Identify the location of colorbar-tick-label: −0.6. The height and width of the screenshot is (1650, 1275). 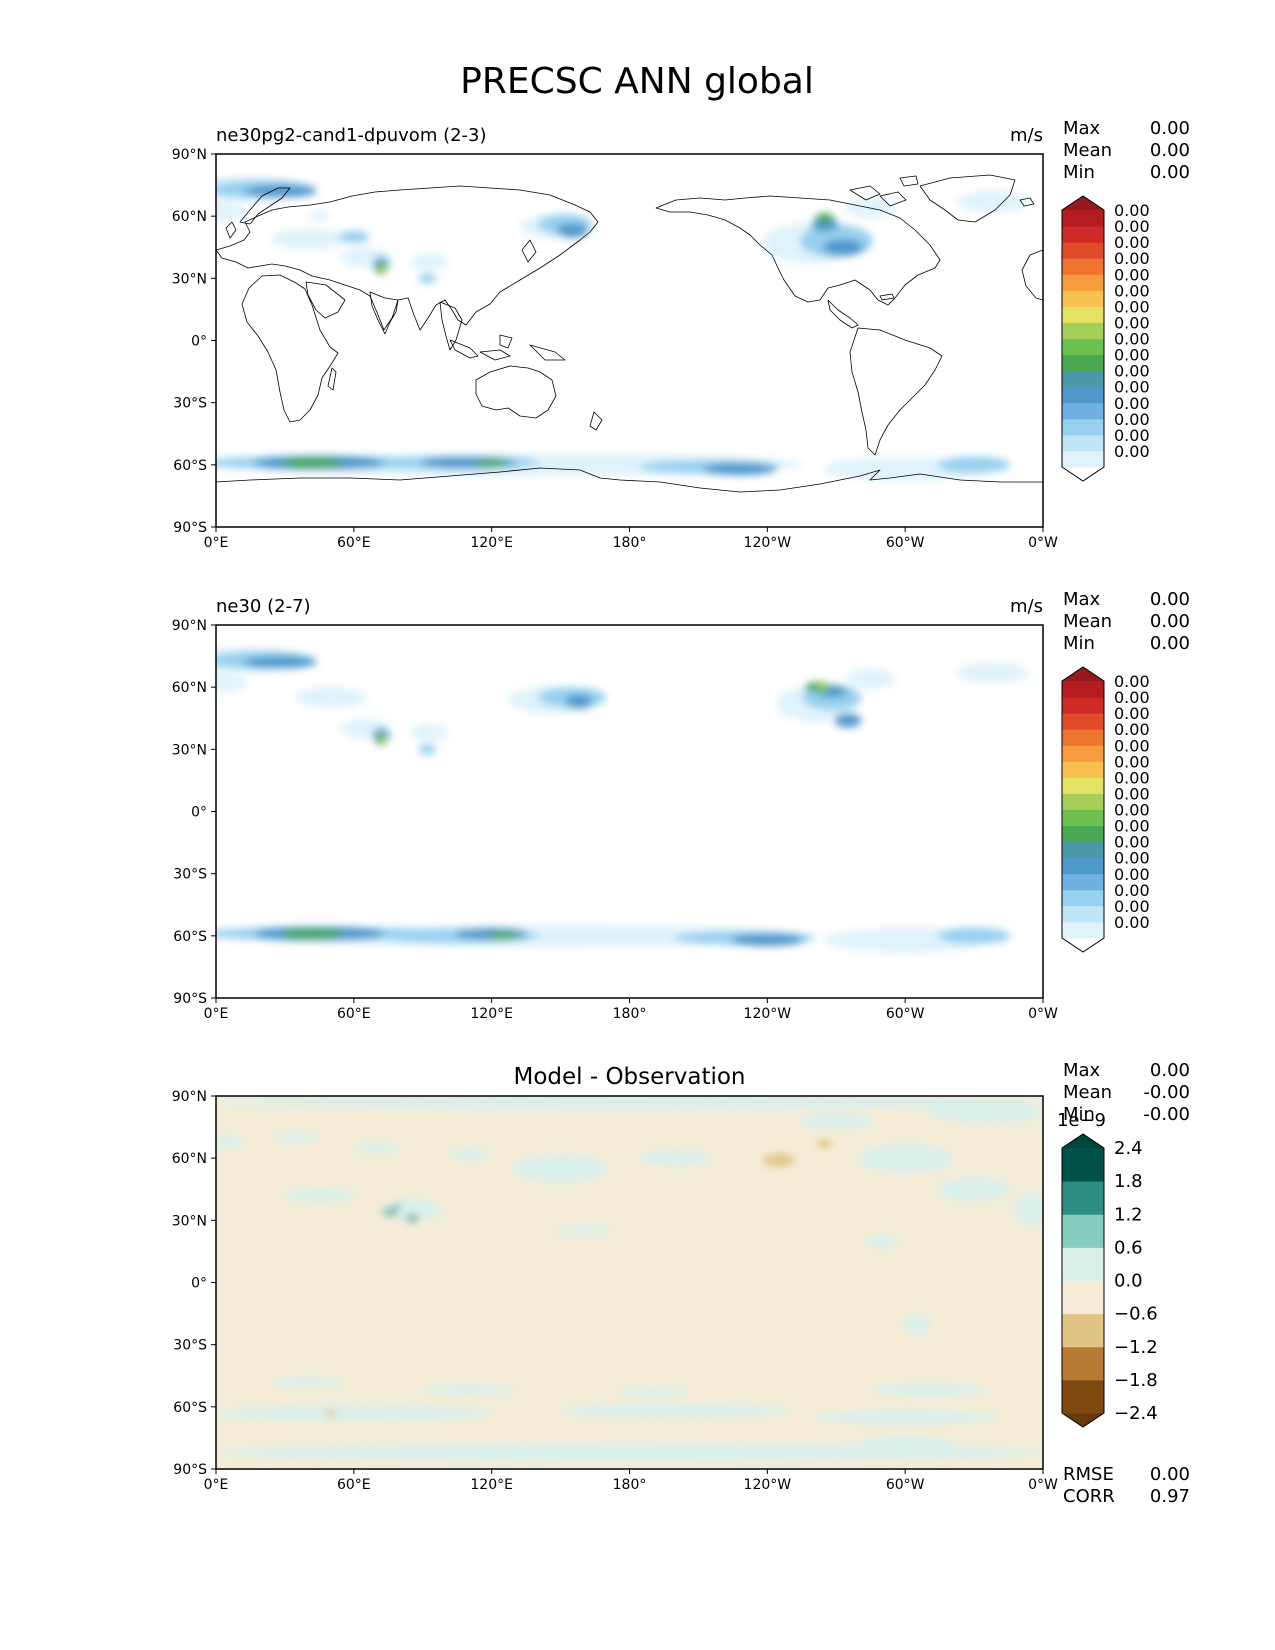
(1136, 1314).